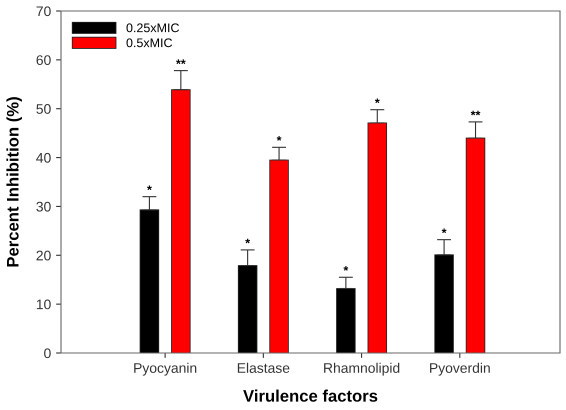  I want to click on y-tick-label: 20, so click(43, 255).